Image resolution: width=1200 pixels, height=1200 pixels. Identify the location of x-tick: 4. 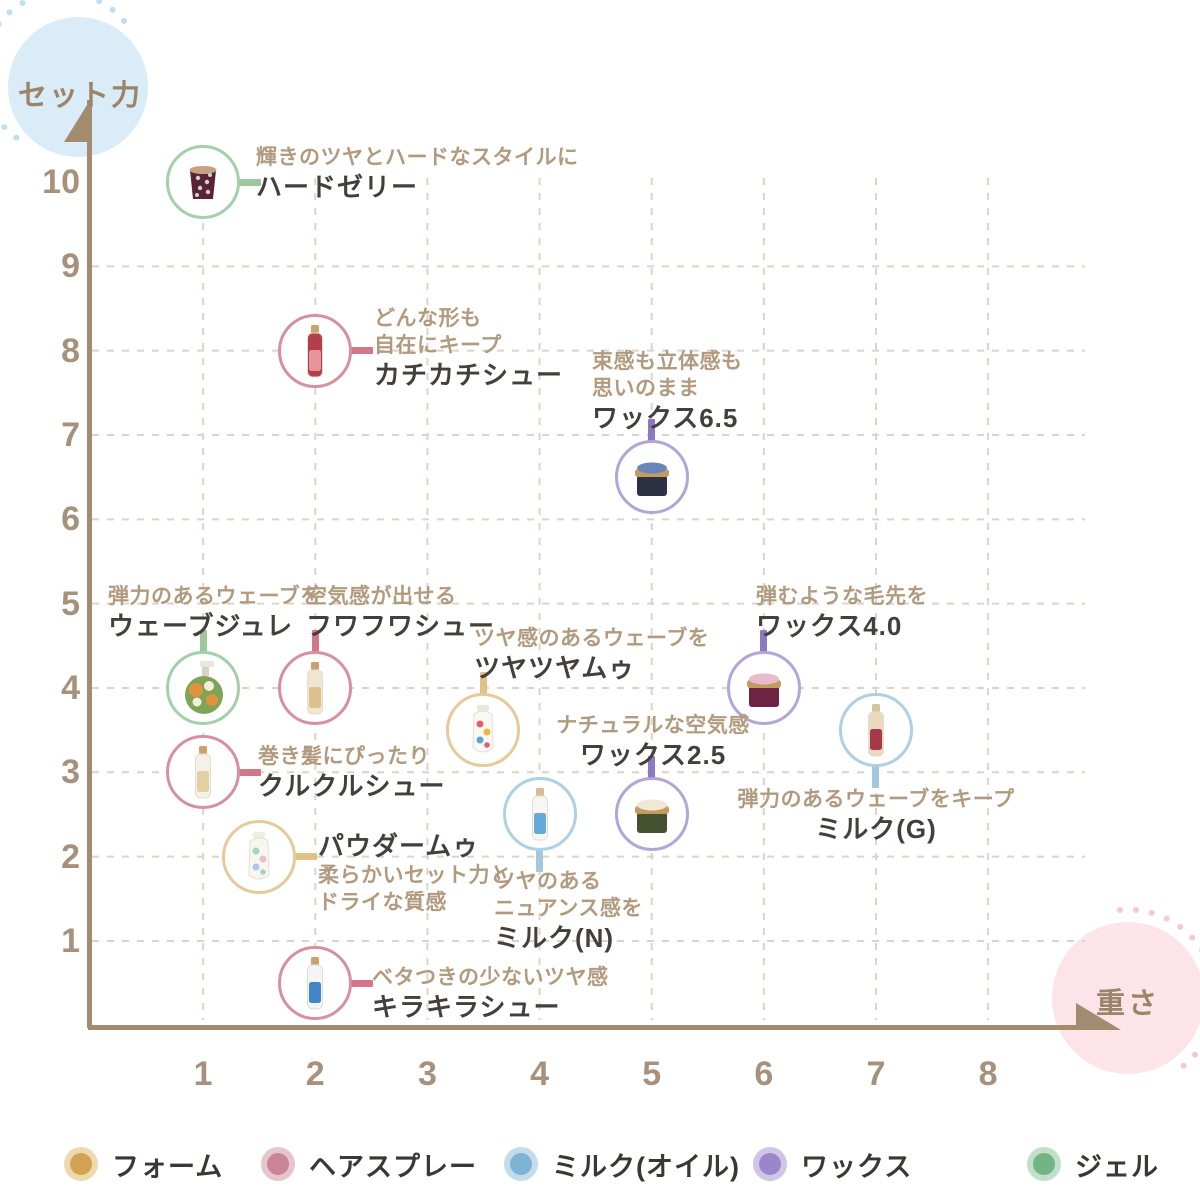
(539, 1074).